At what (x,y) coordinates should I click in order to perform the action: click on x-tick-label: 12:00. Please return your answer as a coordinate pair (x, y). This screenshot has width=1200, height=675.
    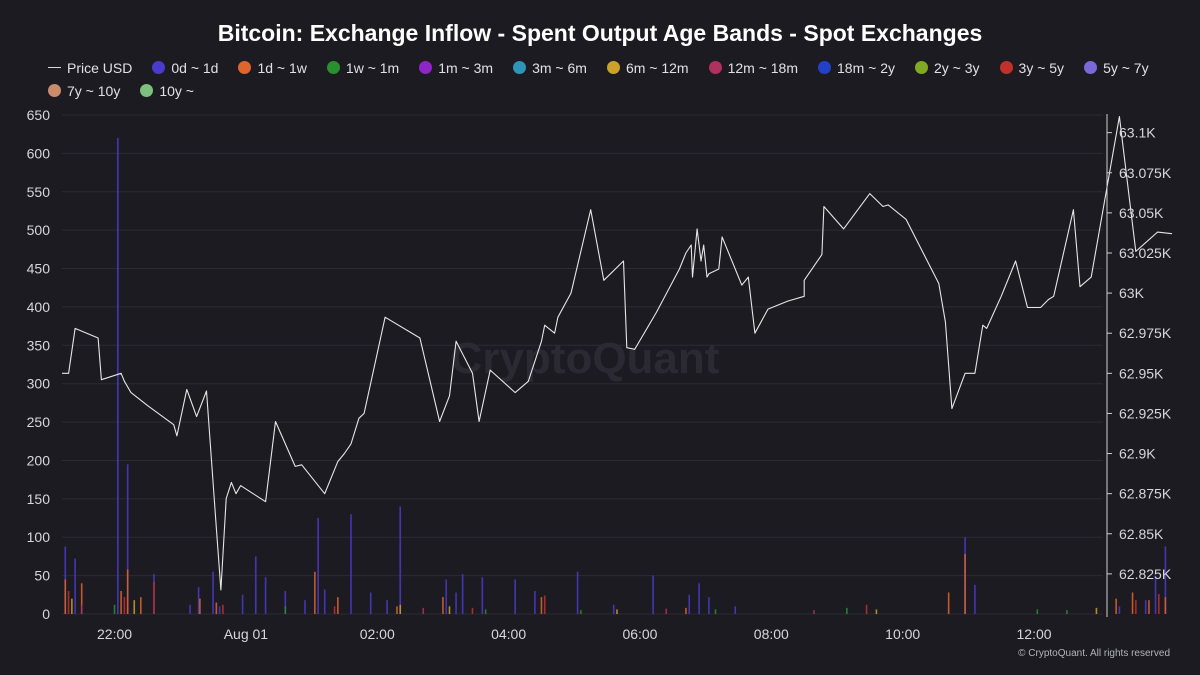
    Looking at the image, I should click on (1034, 634).